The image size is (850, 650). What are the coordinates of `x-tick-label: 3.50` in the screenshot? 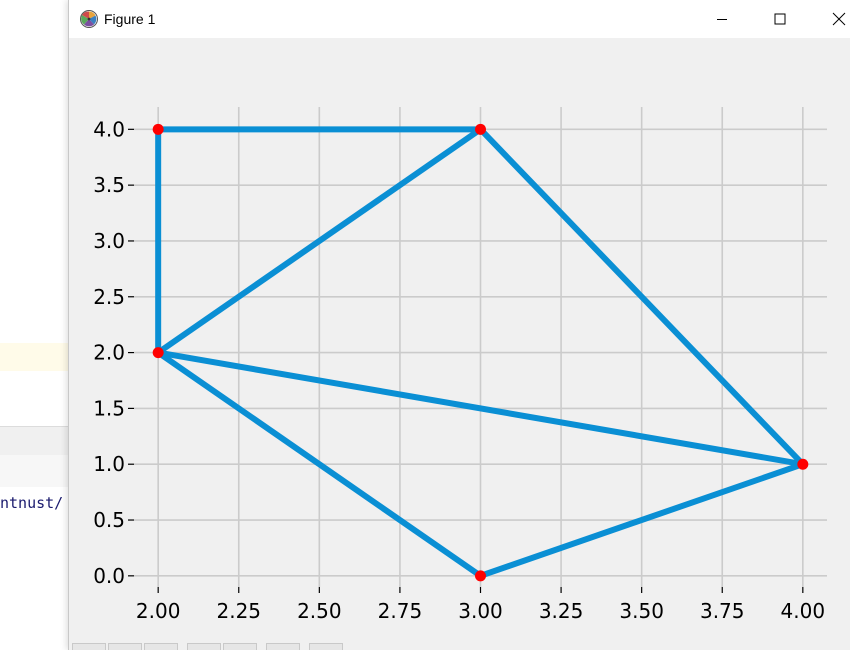 It's located at (641, 611).